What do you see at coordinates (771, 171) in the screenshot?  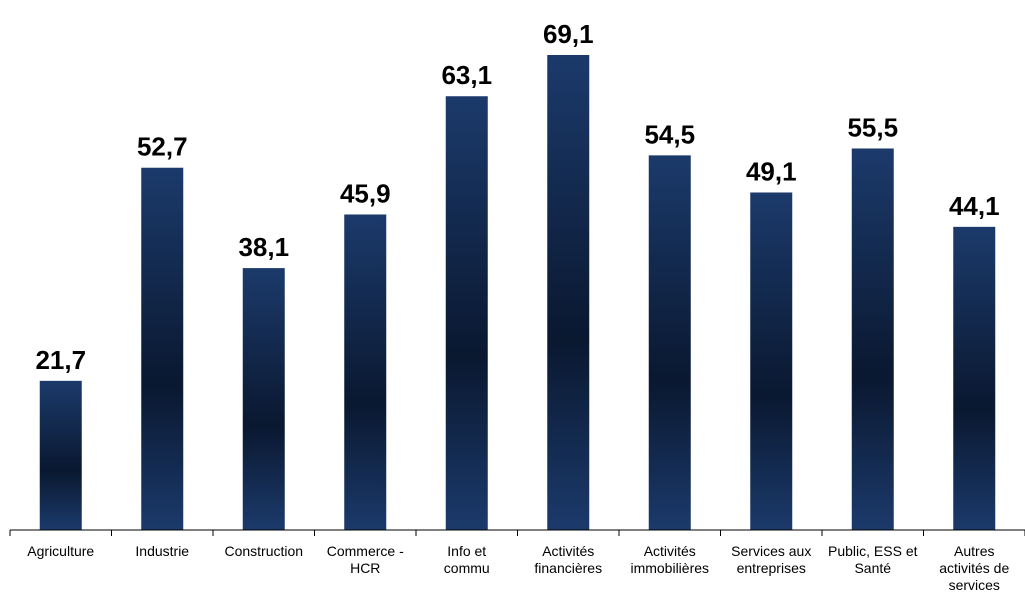 I see `data-label-7: 49,1` at bounding box center [771, 171].